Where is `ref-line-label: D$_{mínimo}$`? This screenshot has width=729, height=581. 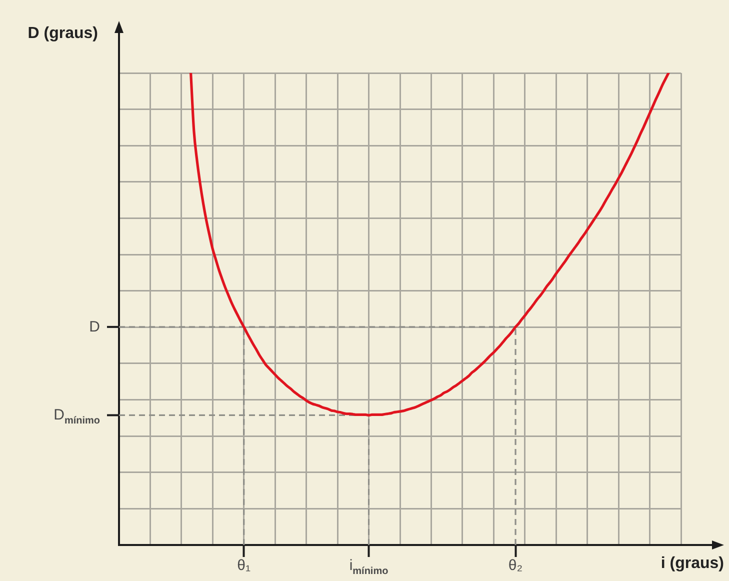
ref-line-label: D$_{mínimo}$ is located at coordinates (77, 416).